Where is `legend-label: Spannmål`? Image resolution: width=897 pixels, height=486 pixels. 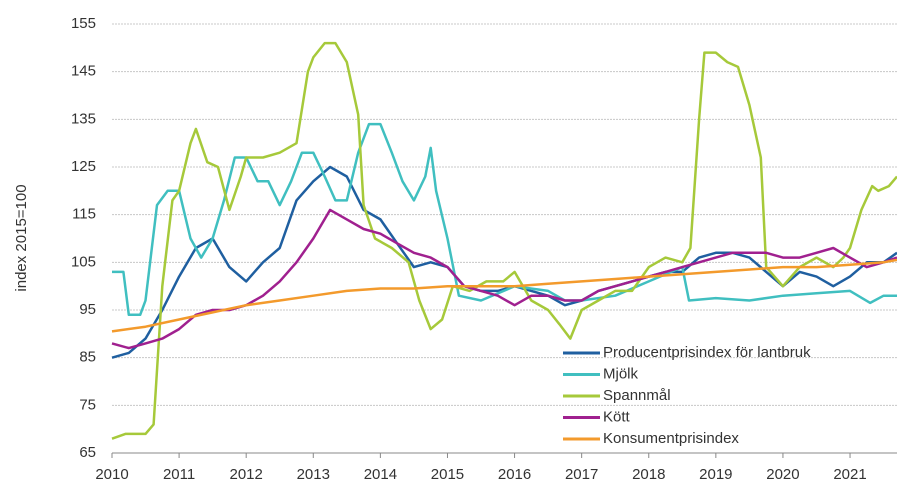 legend-label: Spannmål is located at coordinates (637, 395).